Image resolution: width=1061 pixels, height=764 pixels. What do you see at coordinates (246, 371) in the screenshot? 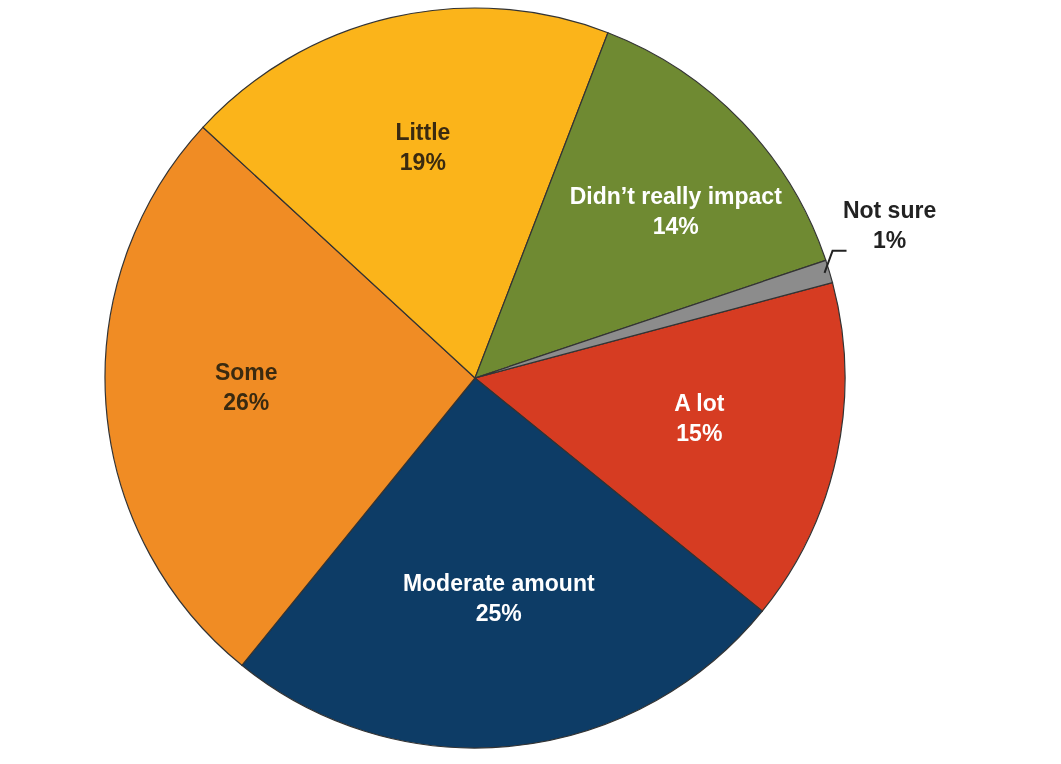
I see `slice-label: Some` at bounding box center [246, 371].